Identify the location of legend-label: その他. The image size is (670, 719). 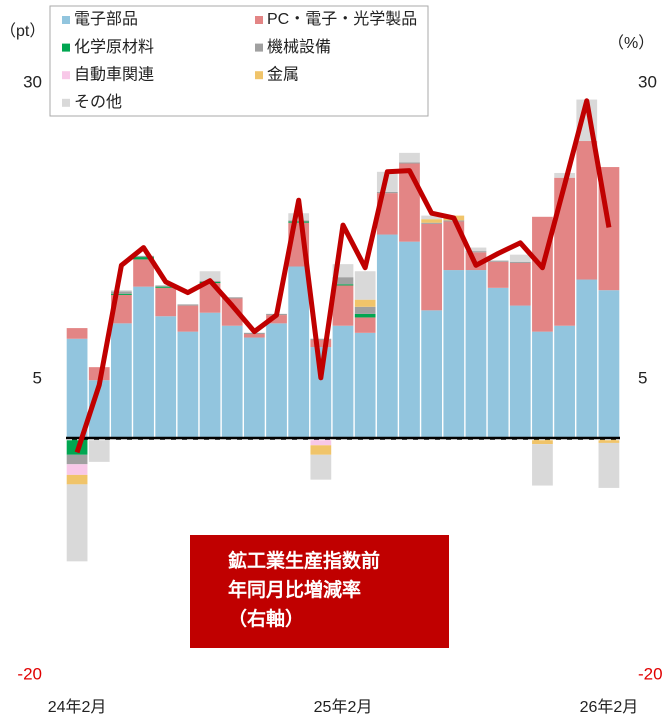
(98, 102).